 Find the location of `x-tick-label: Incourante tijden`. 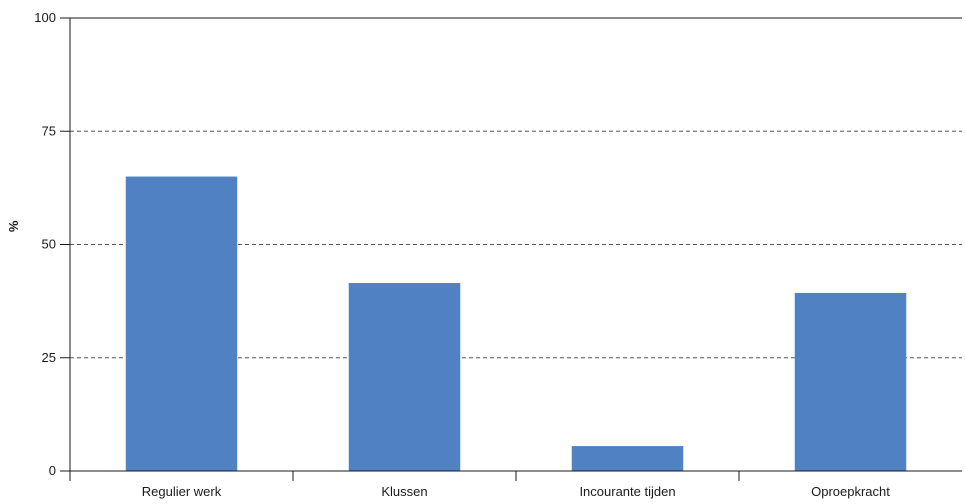

x-tick-label: Incourante tijden is located at coordinates (627, 491).